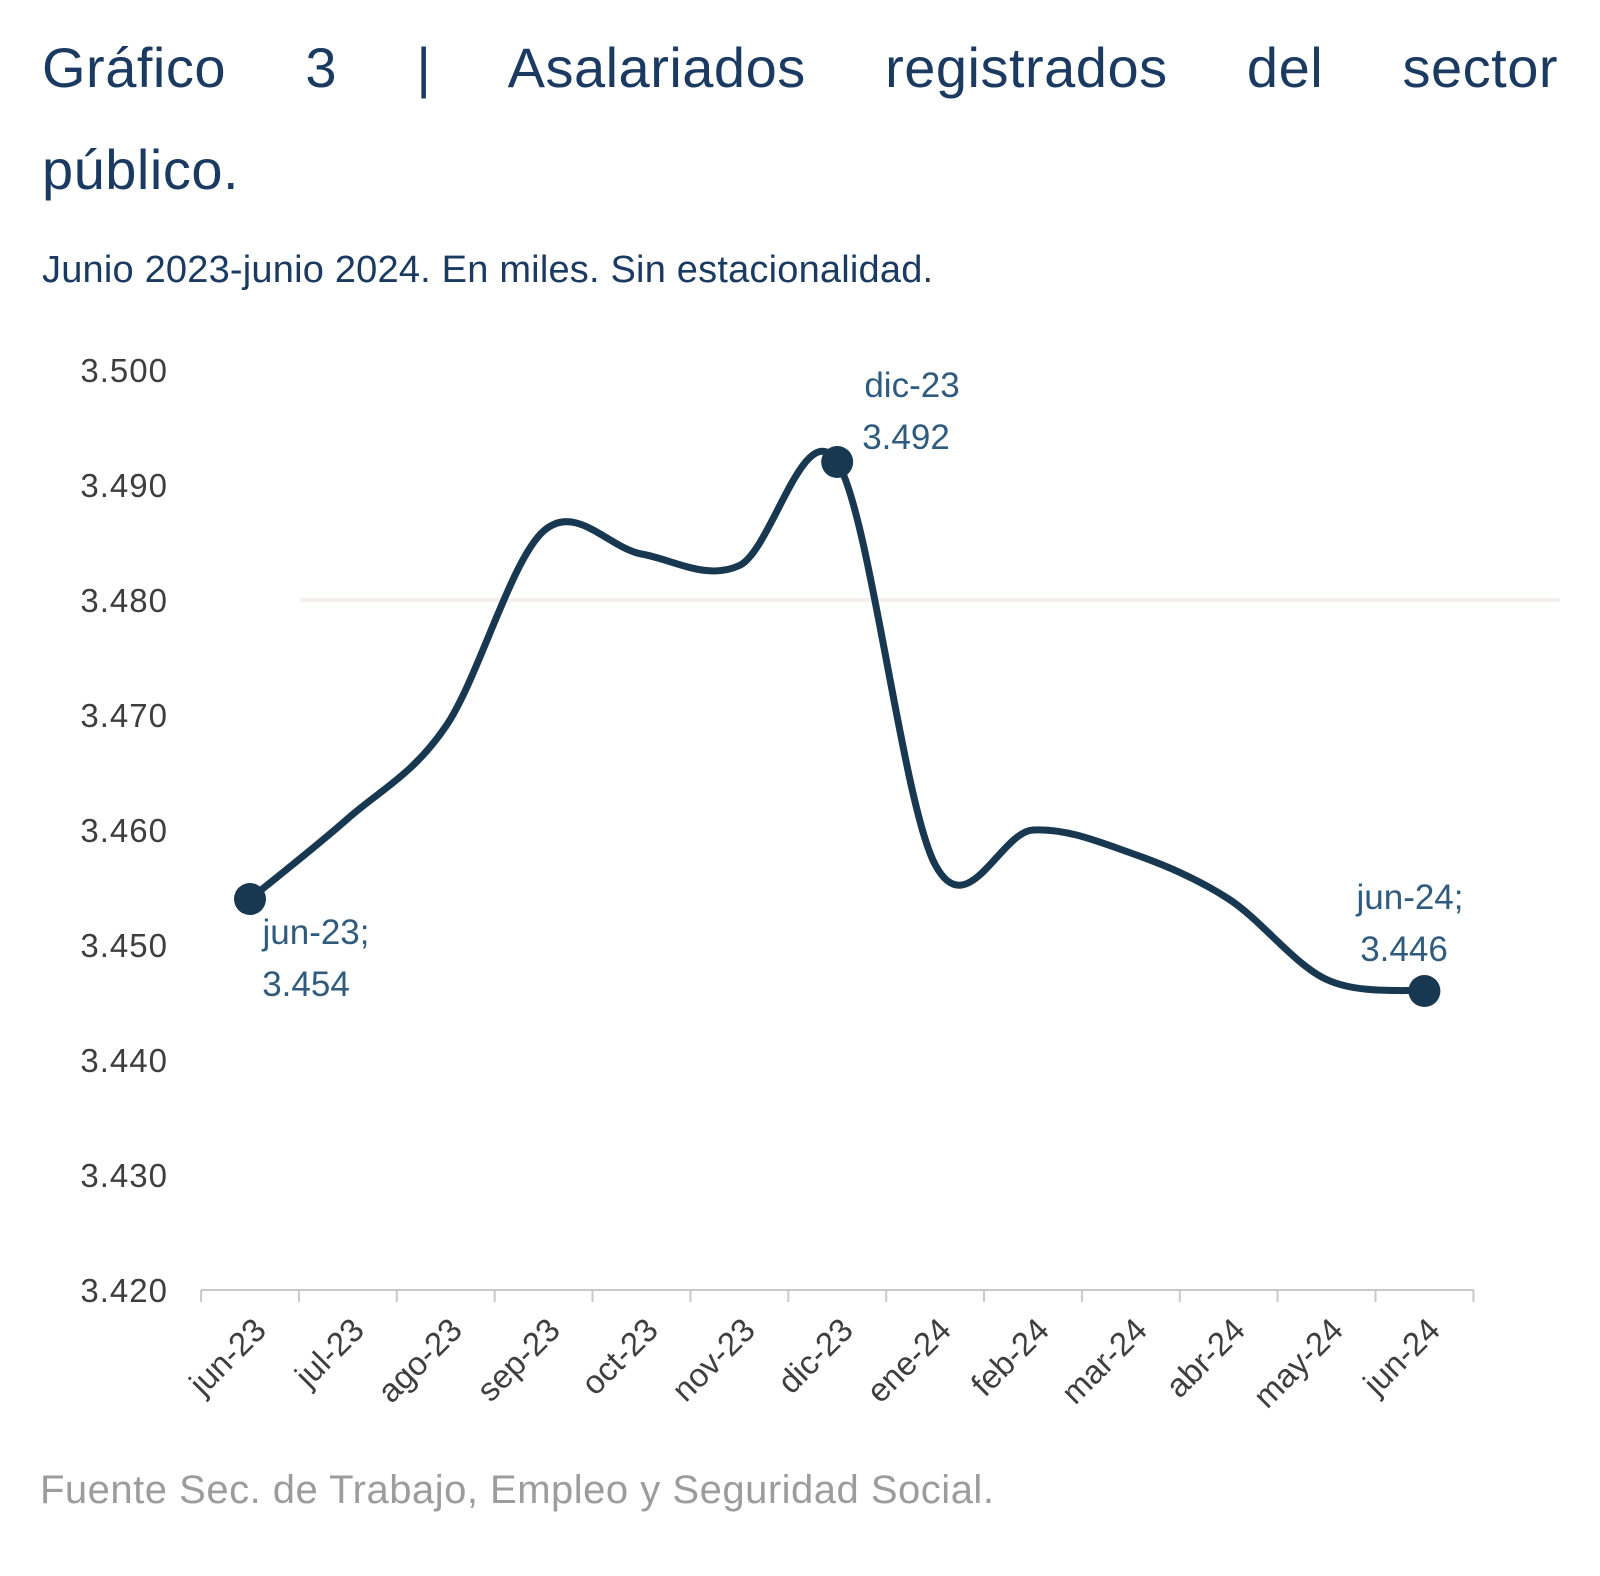 This screenshot has height=1576, width=1600. What do you see at coordinates (124, 1290) in the screenshot?
I see `y-tick-label: 3.420` at bounding box center [124, 1290].